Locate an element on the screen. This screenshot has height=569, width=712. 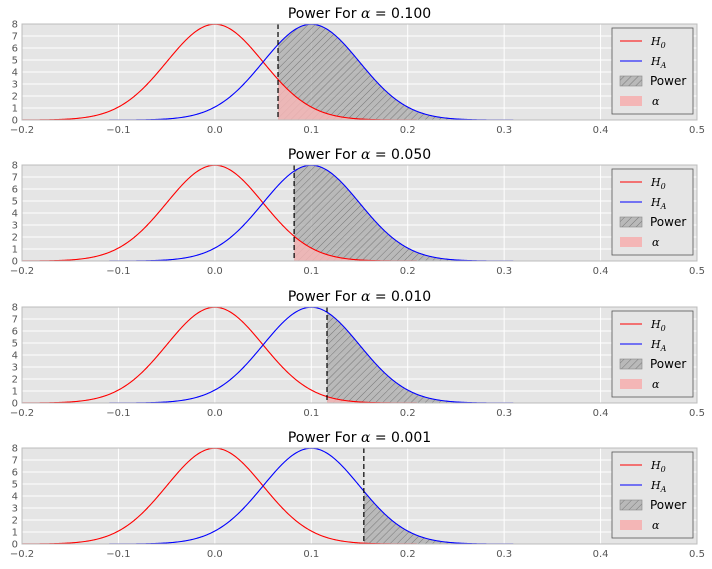
chart-title: Power For α = 0.001 is located at coordinates (359, 438).